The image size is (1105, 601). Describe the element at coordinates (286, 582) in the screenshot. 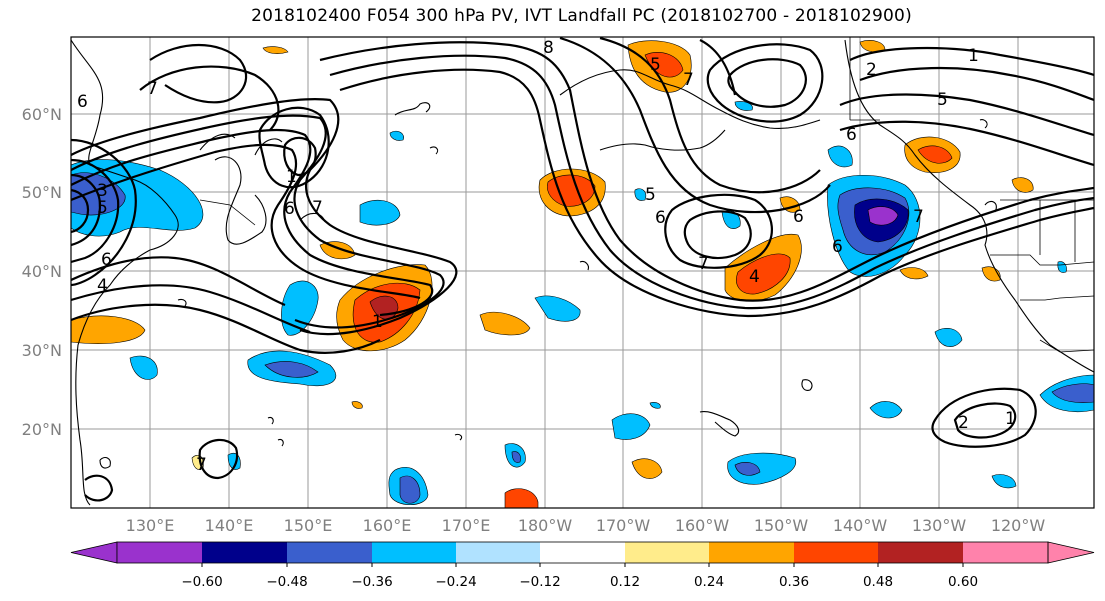

I see `colorbar-tick-label: −0.48` at that location.